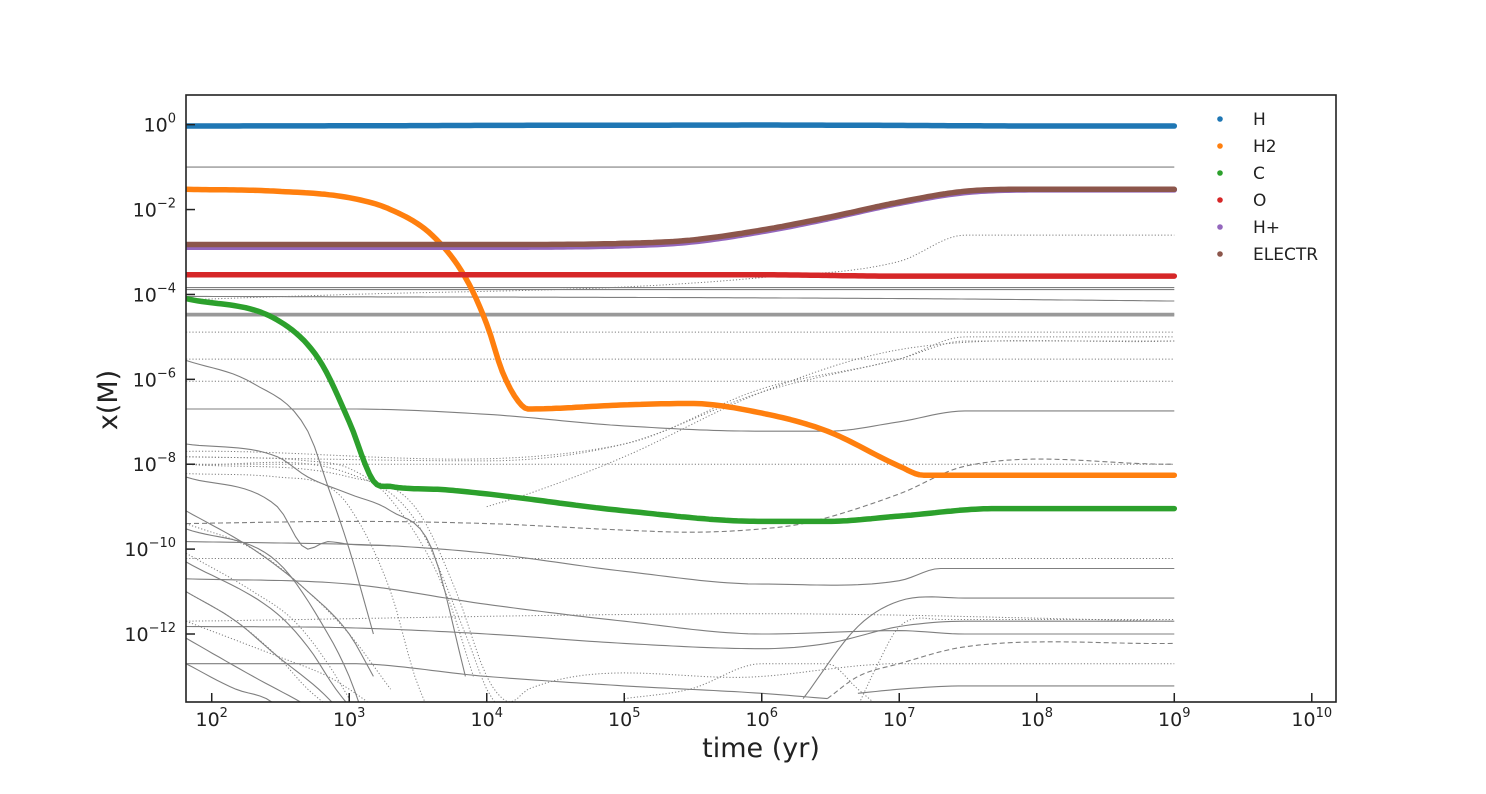  I want to click on y-tick-label: 10⁻², so click(154, 209).